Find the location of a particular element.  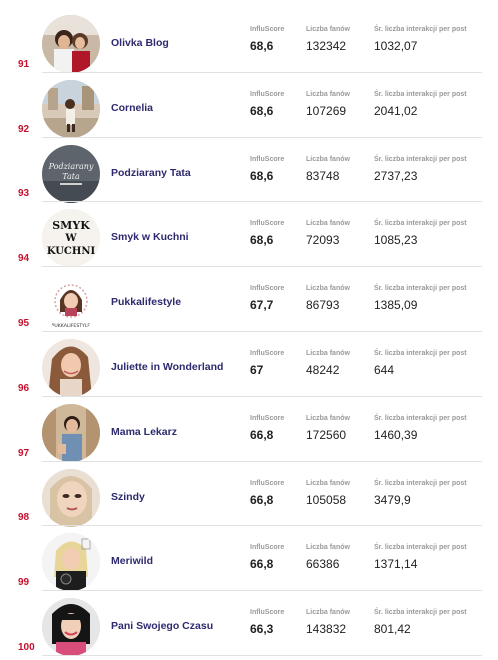

rank-number: 95 is located at coordinates (24, 323).